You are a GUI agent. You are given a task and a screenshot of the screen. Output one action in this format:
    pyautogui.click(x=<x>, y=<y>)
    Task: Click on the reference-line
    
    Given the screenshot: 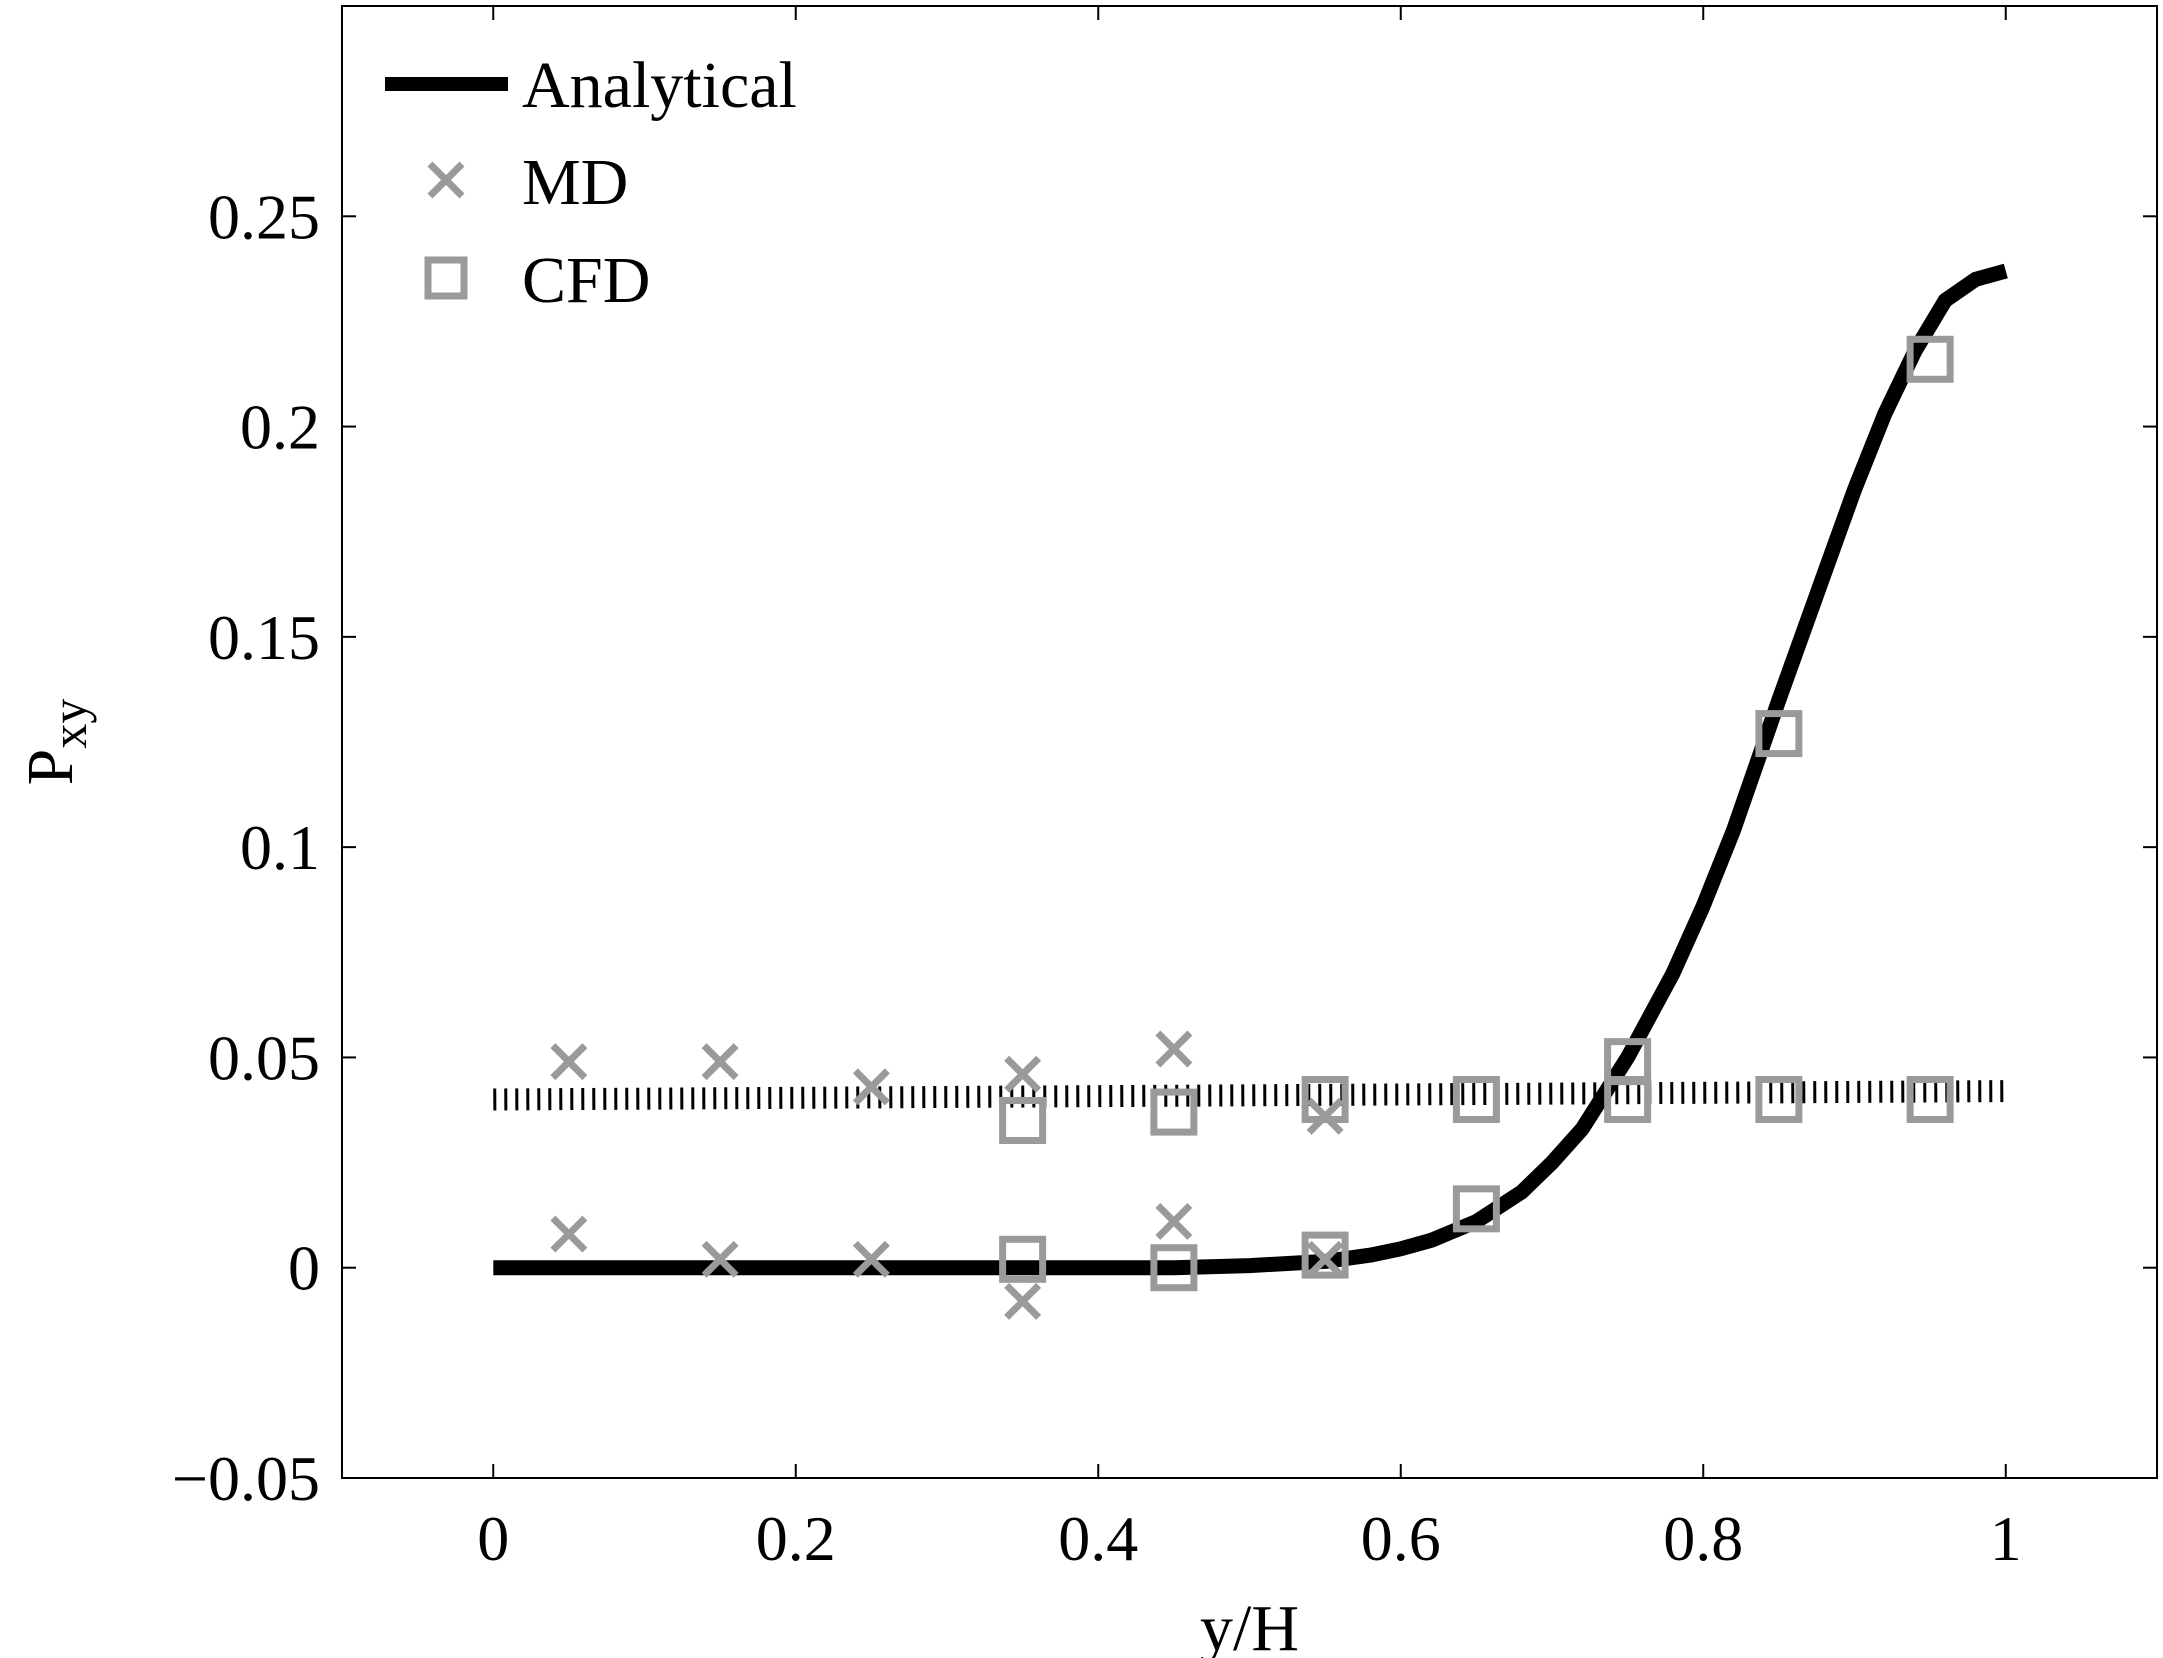 What is the action you would take?
    pyautogui.click(x=1249, y=1095)
    